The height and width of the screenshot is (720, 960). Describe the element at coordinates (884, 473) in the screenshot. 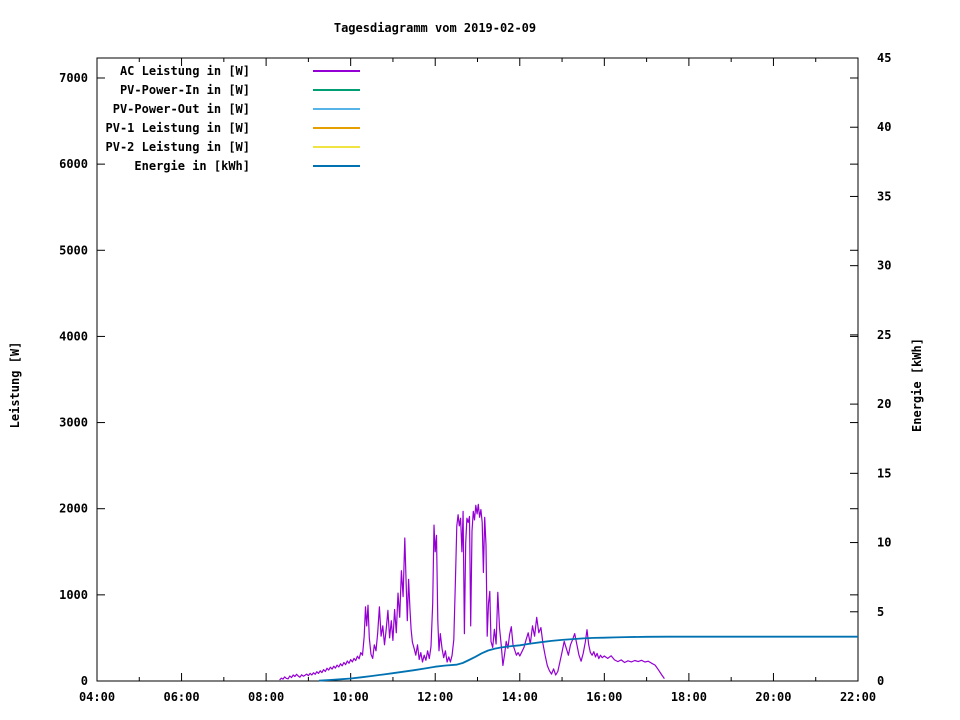

I see `y-right-tick-label: 15` at that location.